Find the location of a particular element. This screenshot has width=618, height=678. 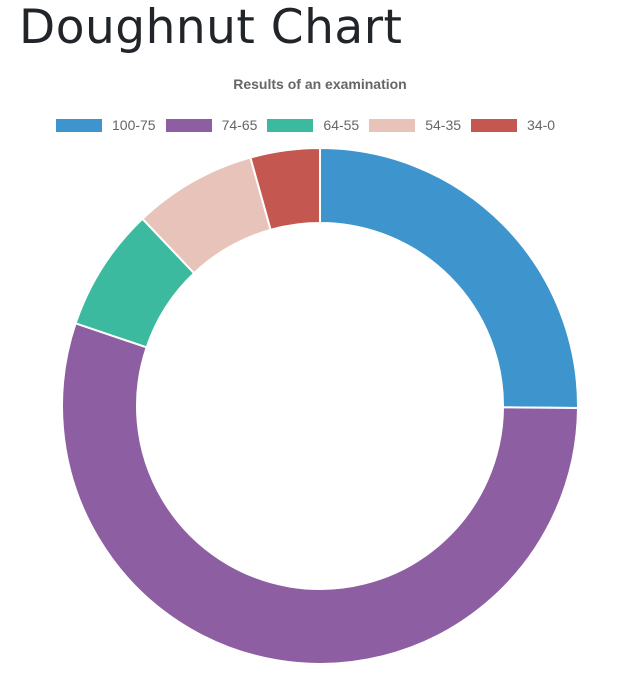

legend-label: 64-55 is located at coordinates (341, 125).